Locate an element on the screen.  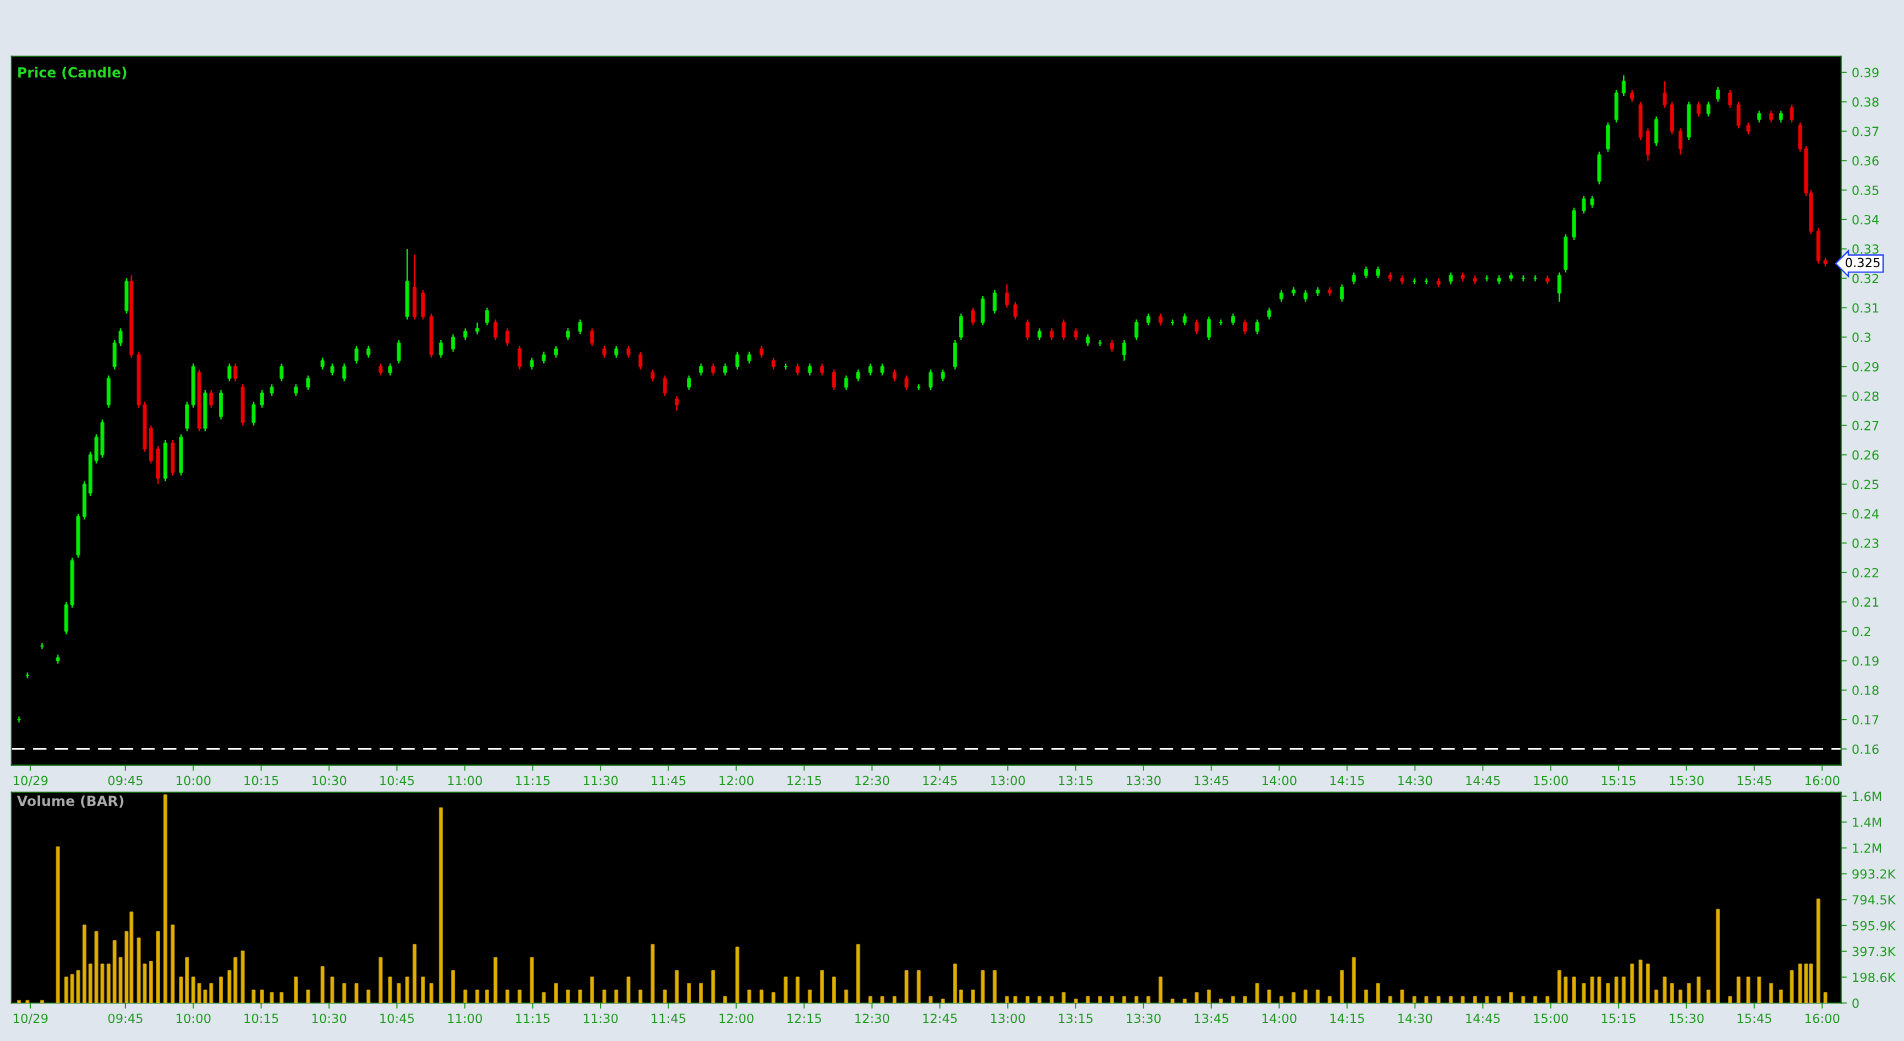
x-tick-label: 15:30 is located at coordinates (1686, 780).